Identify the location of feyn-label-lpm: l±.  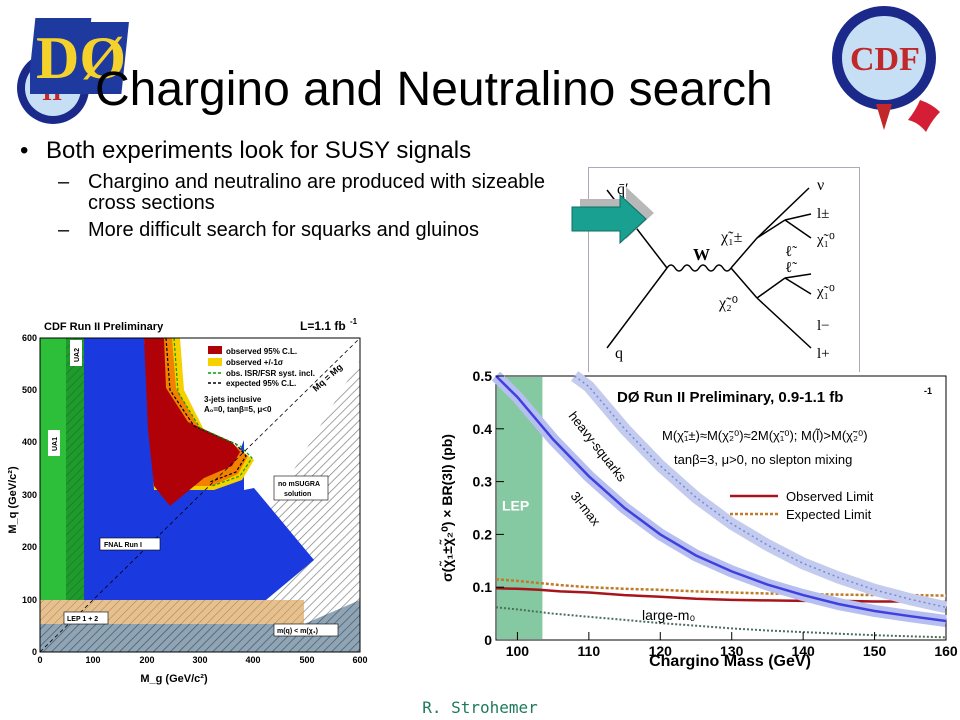
(823, 214).